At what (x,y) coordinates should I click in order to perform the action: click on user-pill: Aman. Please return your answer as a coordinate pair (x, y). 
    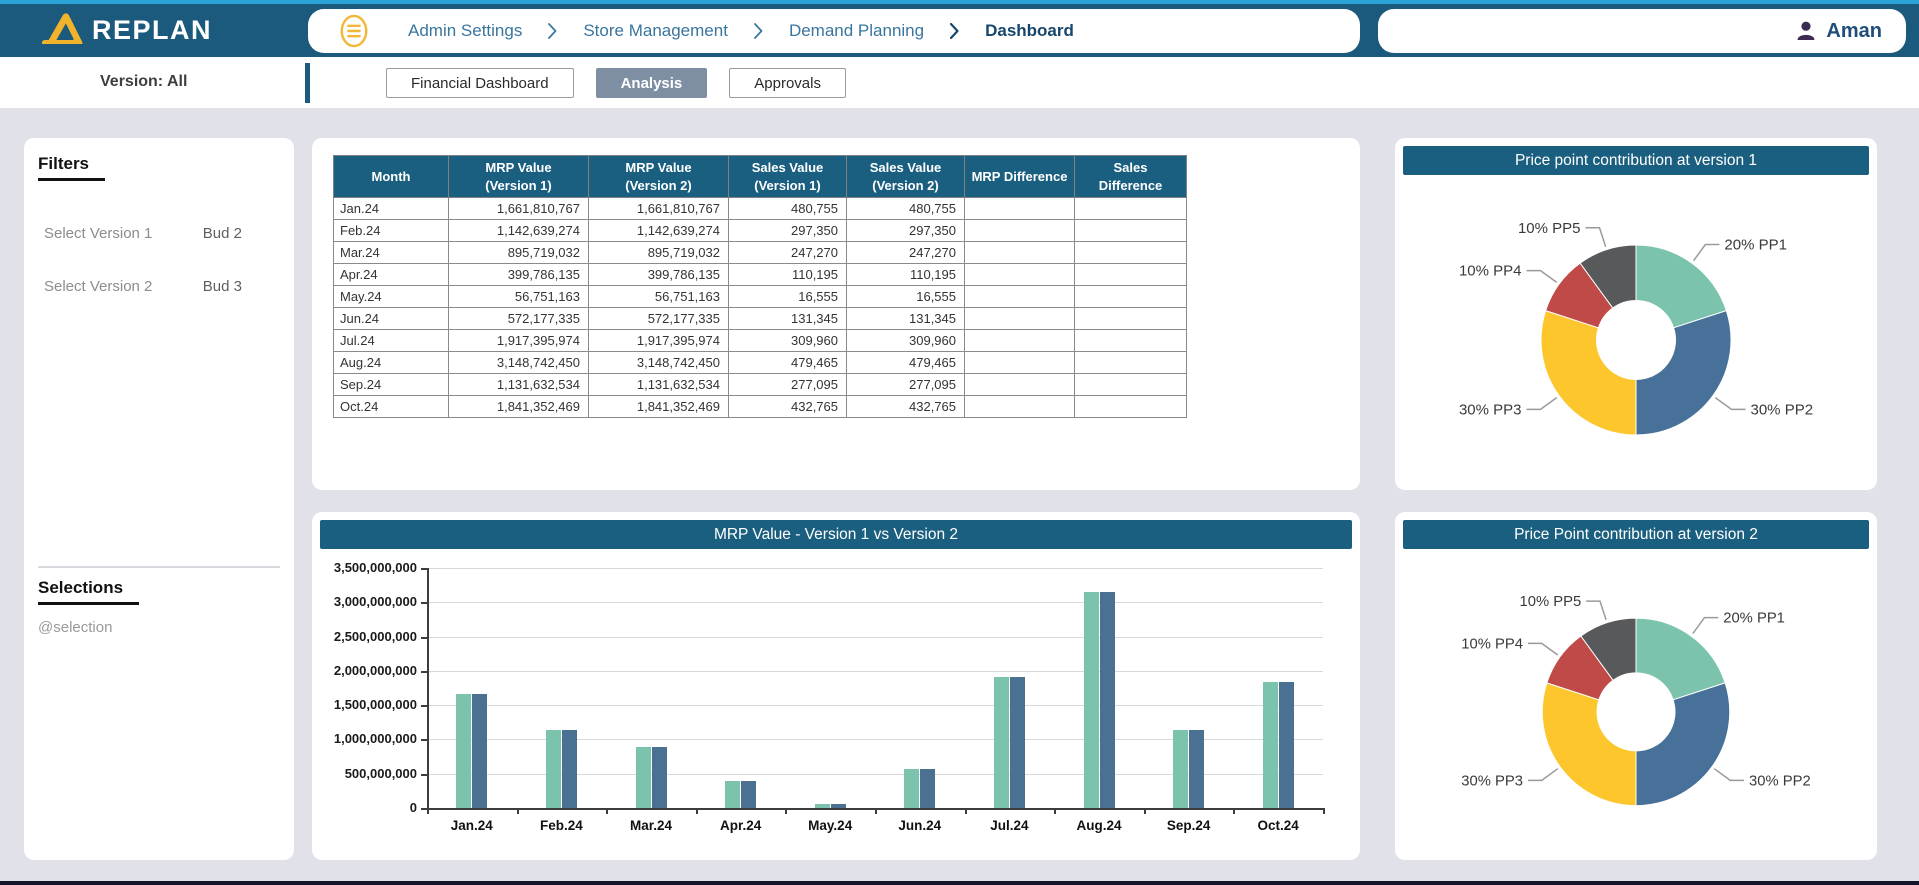
    Looking at the image, I should click on (1642, 31).